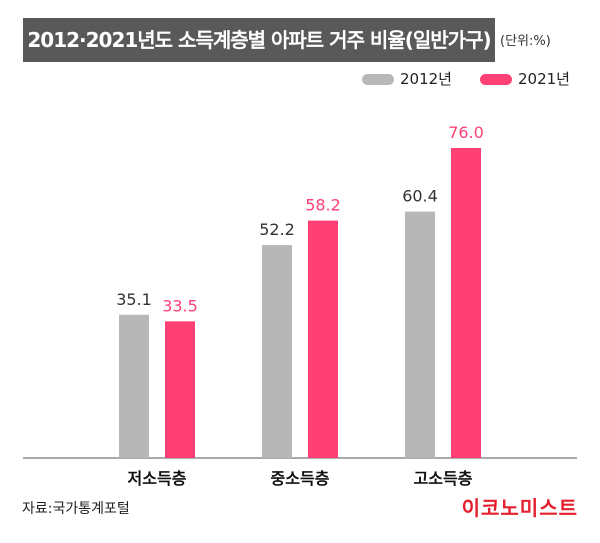 The image size is (600, 543). Describe the element at coordinates (525, 41) in the screenshot. I see `unit-label: (단위:%)` at that location.